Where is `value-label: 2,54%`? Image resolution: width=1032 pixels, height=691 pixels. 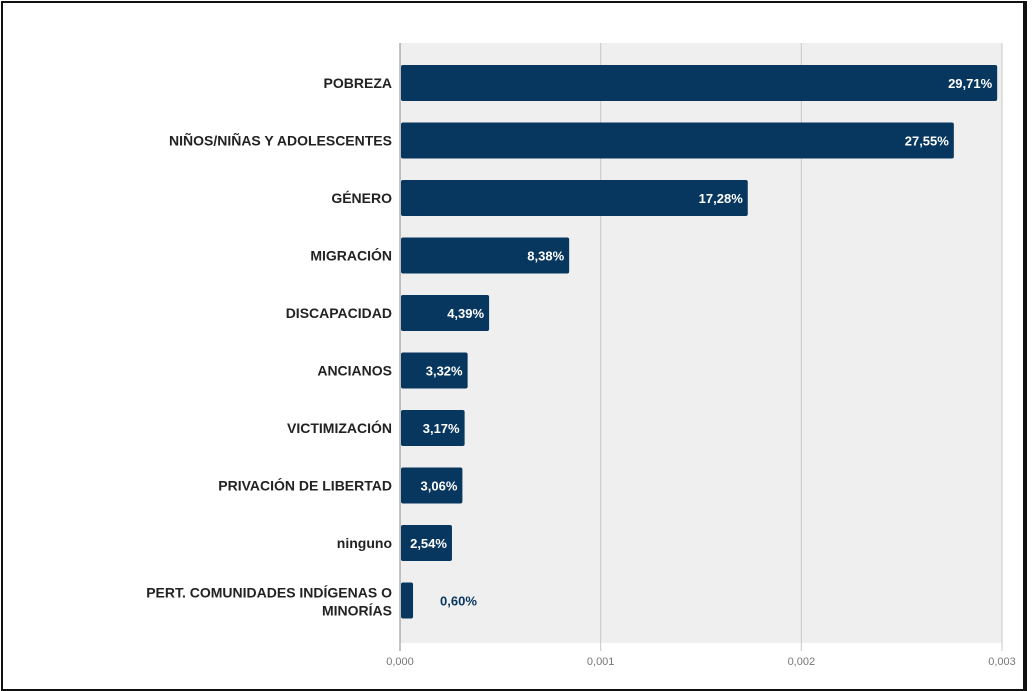 value-label: 2,54% is located at coordinates (428, 543).